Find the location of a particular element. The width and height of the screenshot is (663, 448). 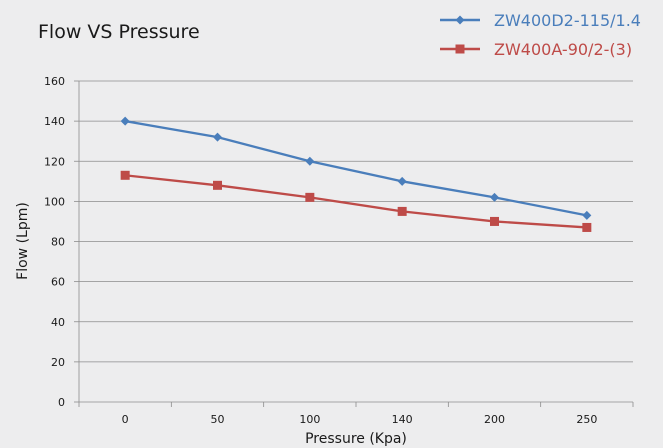

y-tick-label: 0 is located at coordinates (61, 402).